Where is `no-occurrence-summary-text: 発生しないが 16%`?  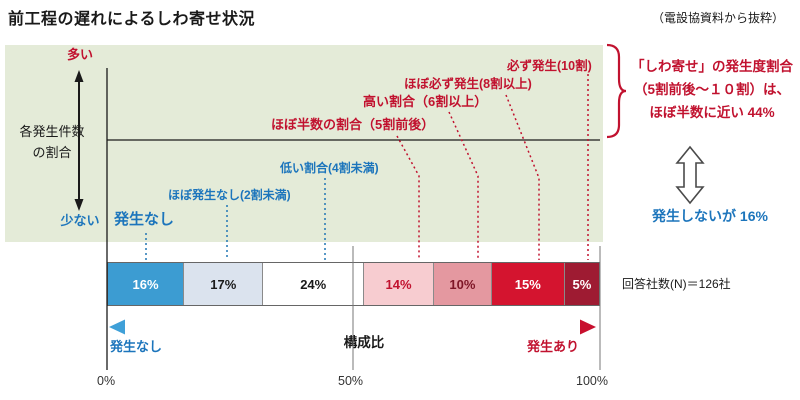 no-occurrence-summary-text: 発生しないが 16% is located at coordinates (710, 216).